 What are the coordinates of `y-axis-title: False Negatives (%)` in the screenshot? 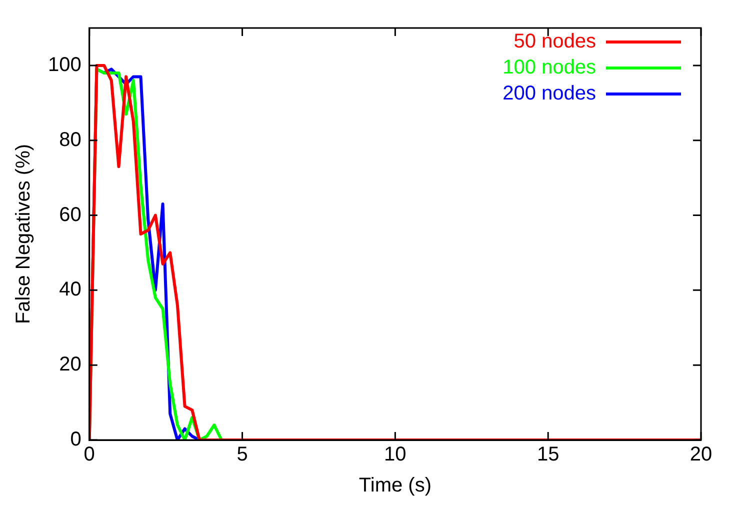 It's located at (23, 234).